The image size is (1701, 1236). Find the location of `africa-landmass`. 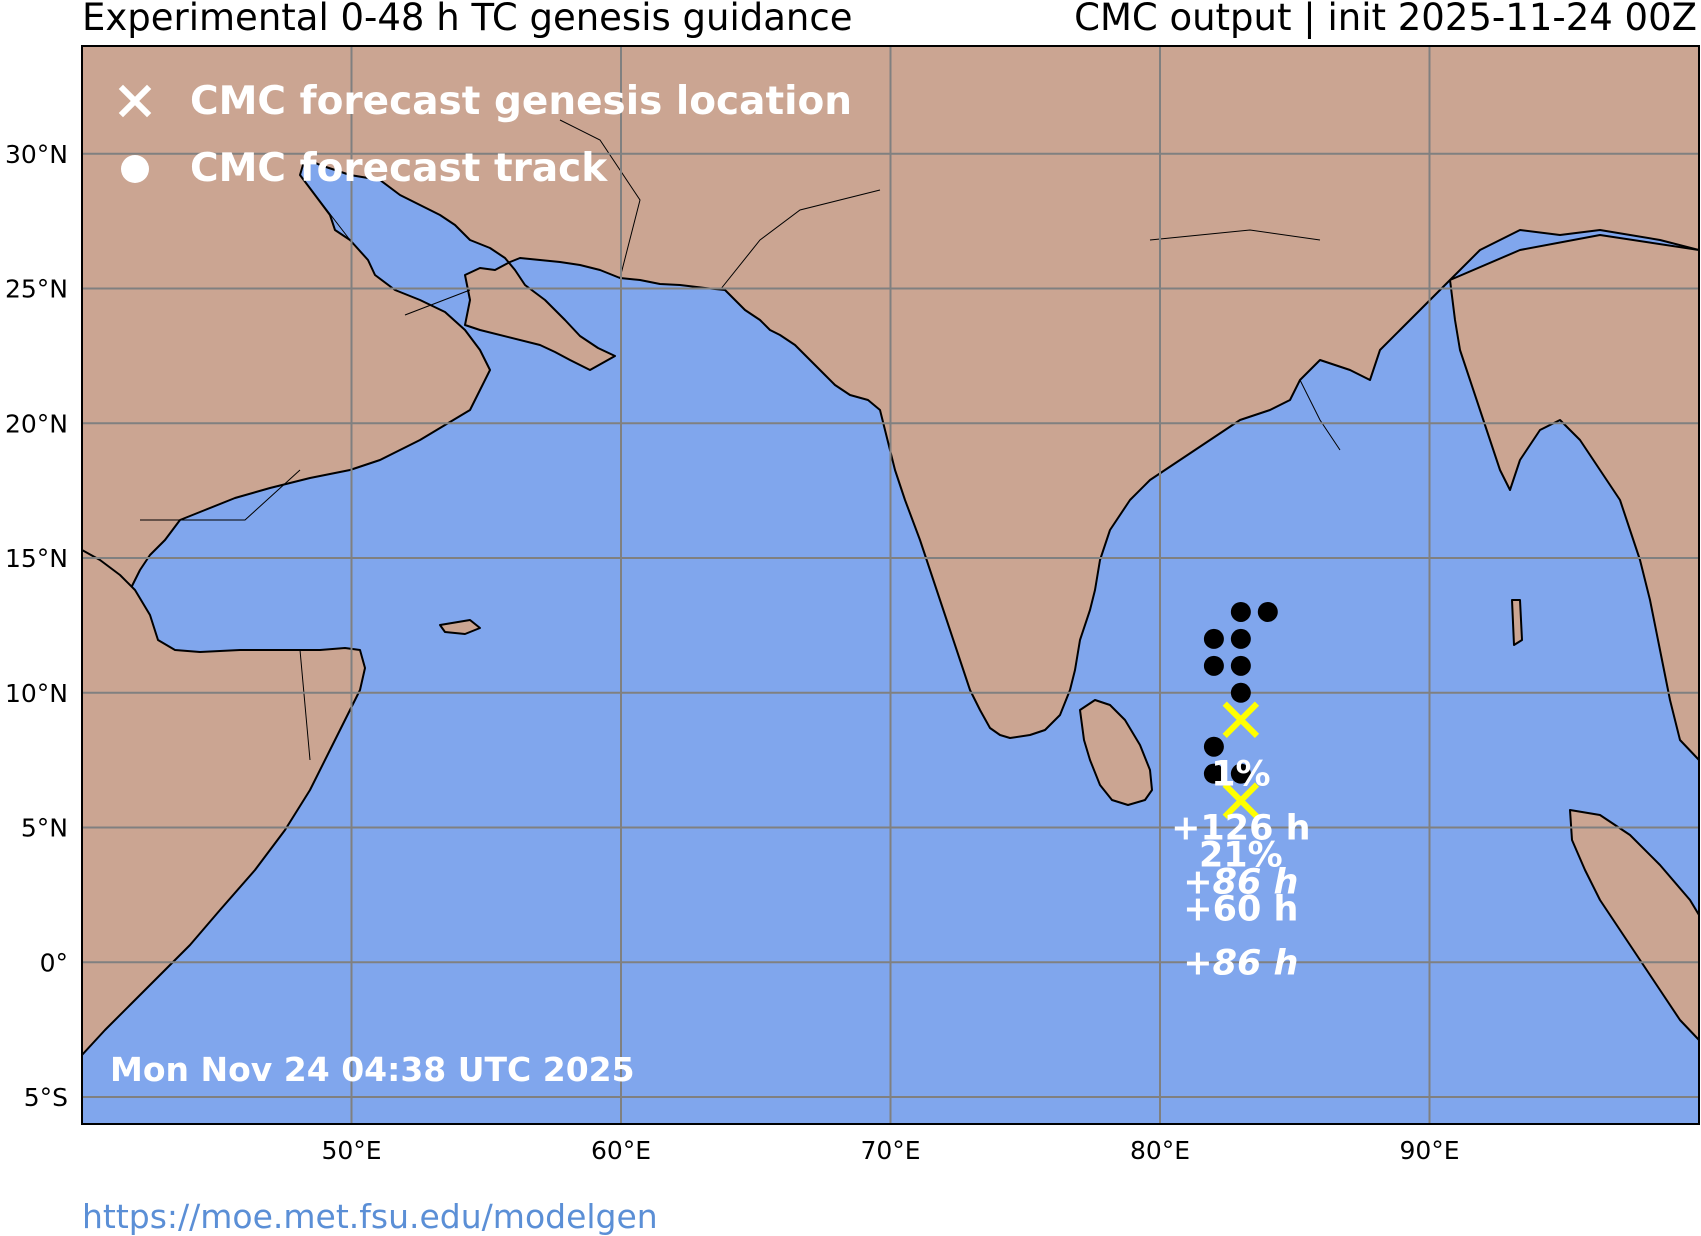

africa-landmass is located at coordinates (224, 802).